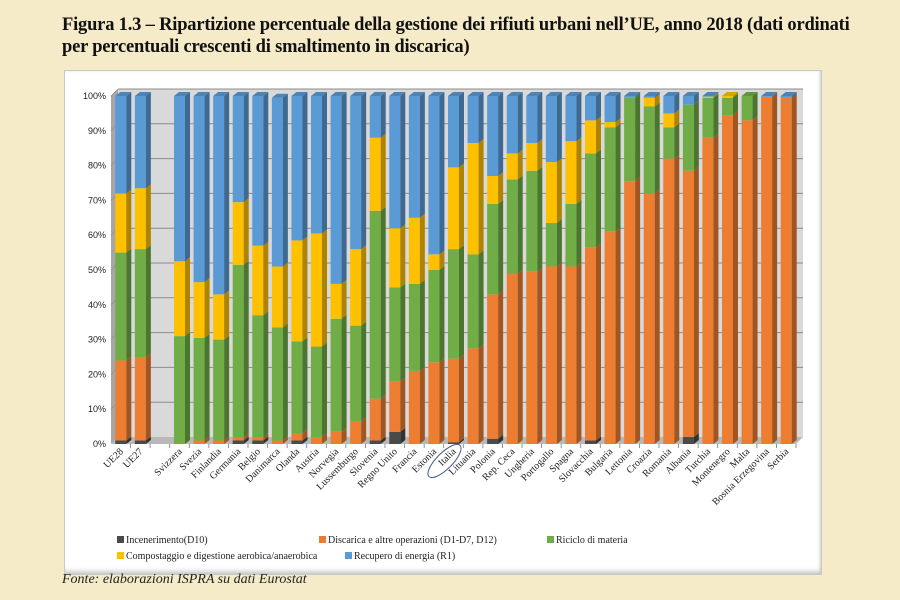 Image resolution: width=900 pixels, height=600 pixels. Describe the element at coordinates (167, 540) in the screenshot. I see `legend-label: Incenerimento(D10)` at that location.